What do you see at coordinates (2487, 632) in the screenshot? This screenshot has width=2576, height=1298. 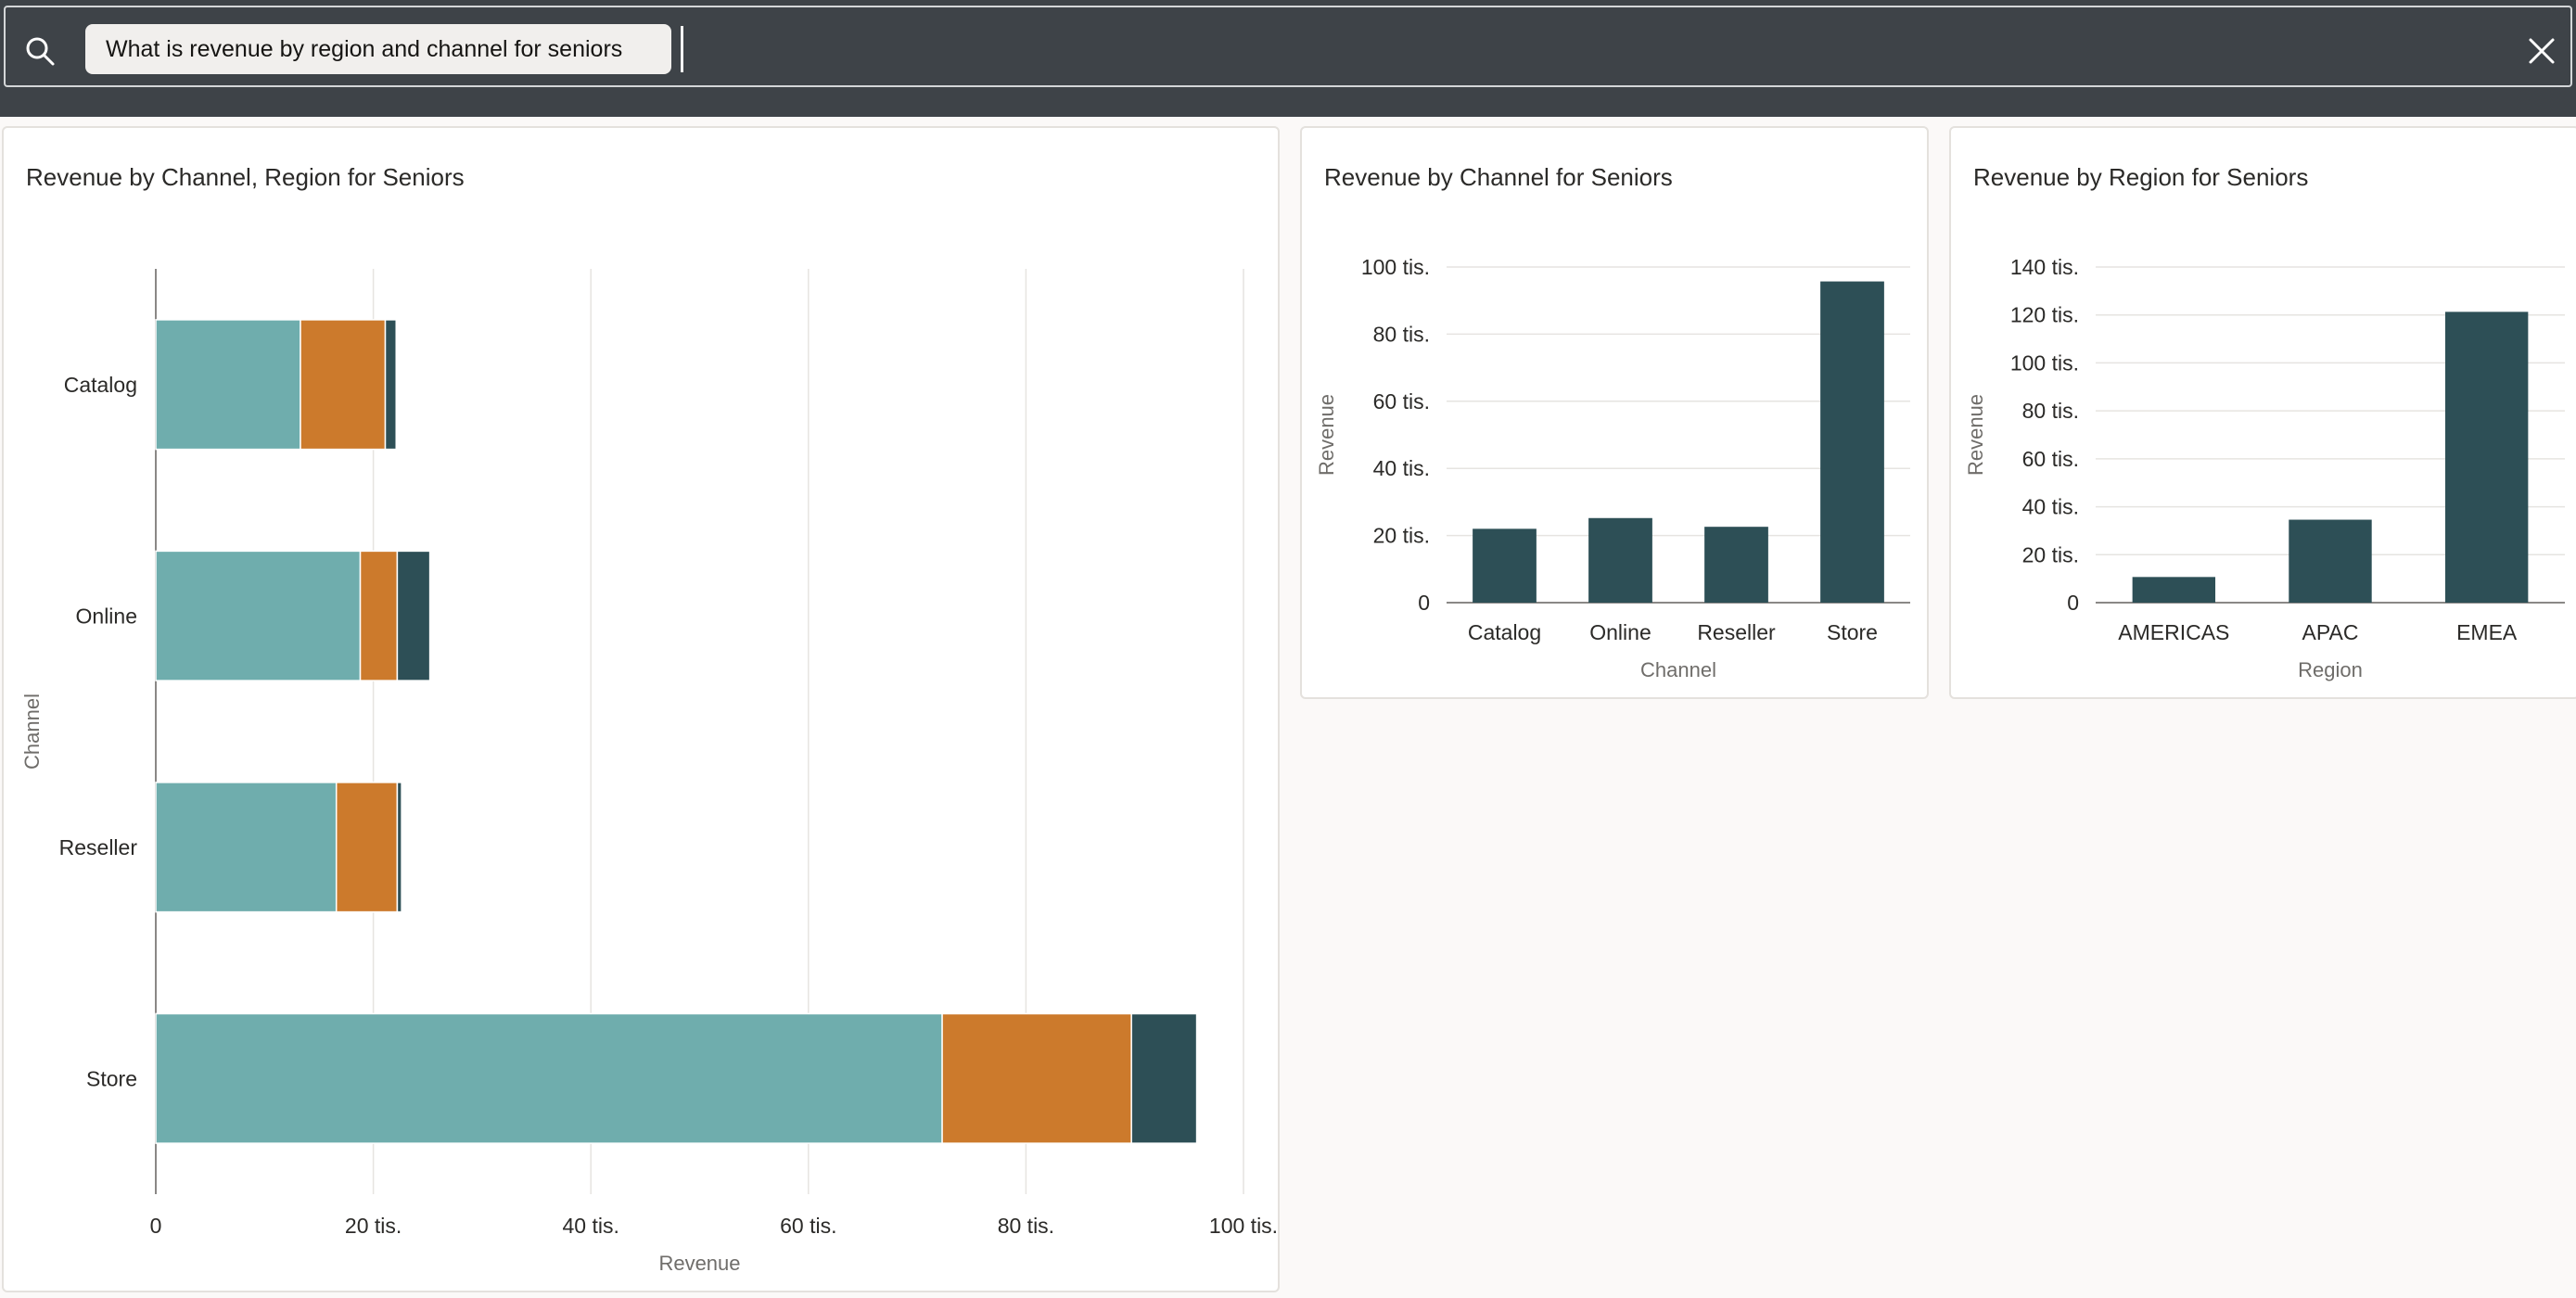 I see `category-label: EMEA` at bounding box center [2487, 632].